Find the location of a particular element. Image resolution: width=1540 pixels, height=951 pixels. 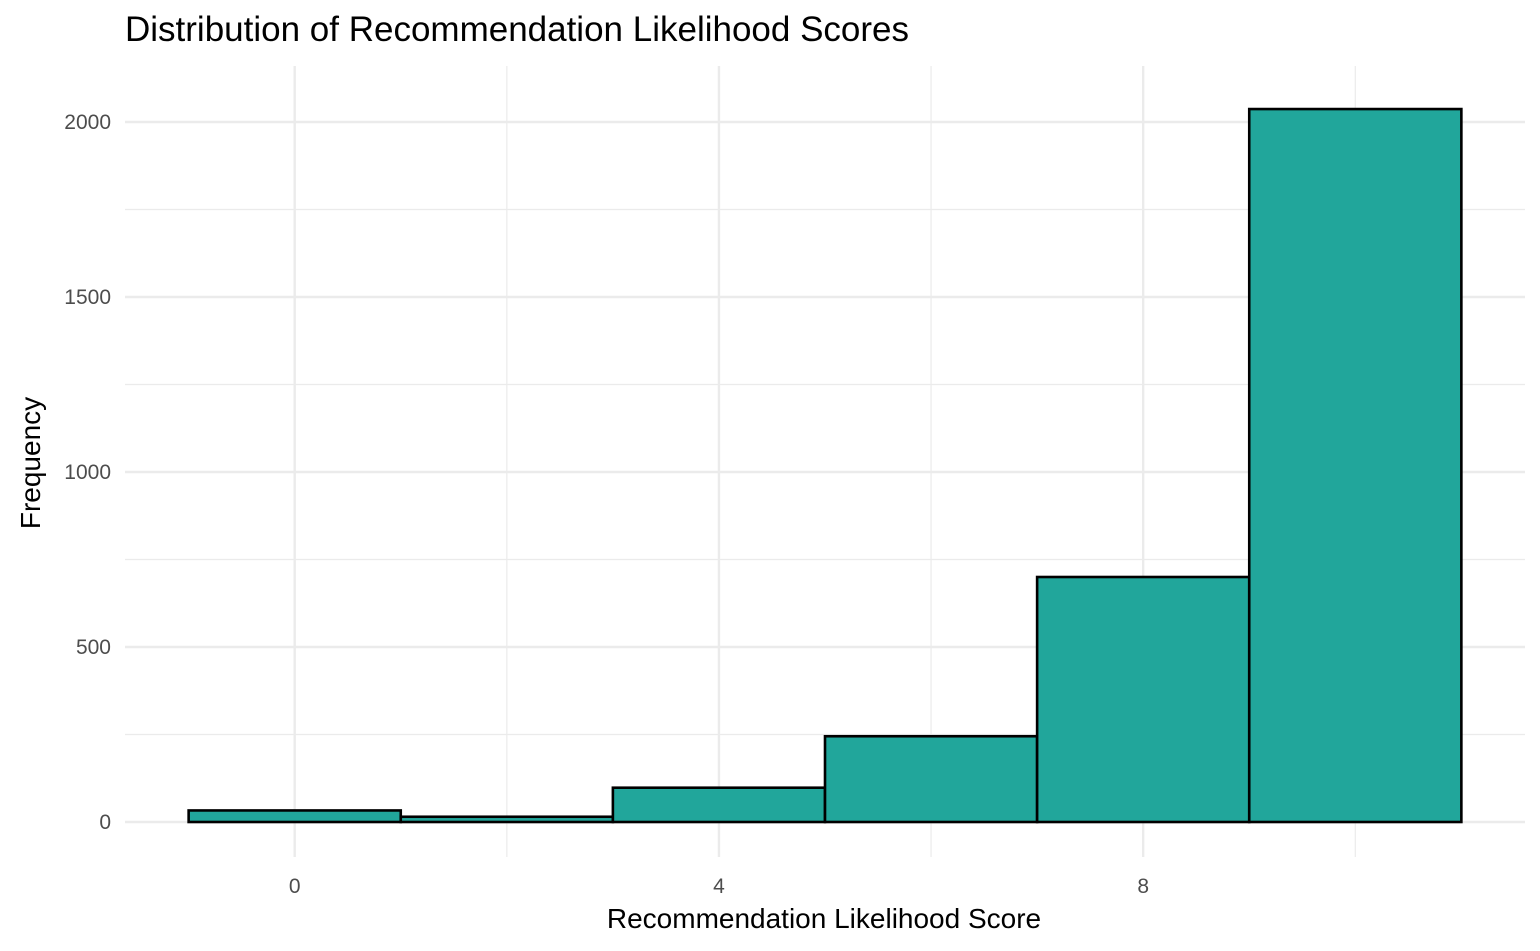

x-tick-label: 4 is located at coordinates (719, 886).